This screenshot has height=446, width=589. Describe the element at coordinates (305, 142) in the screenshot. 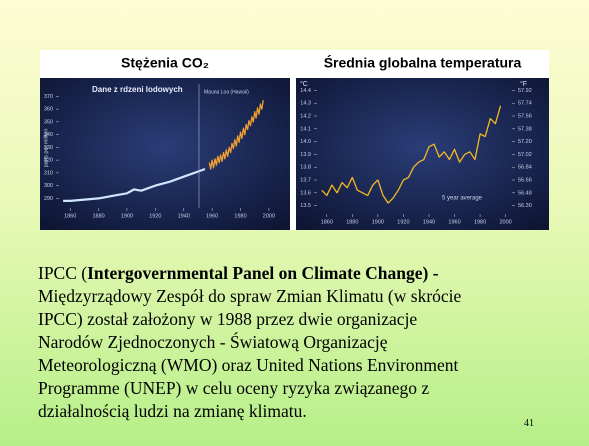

I see `y-tick-label: 14.0` at that location.